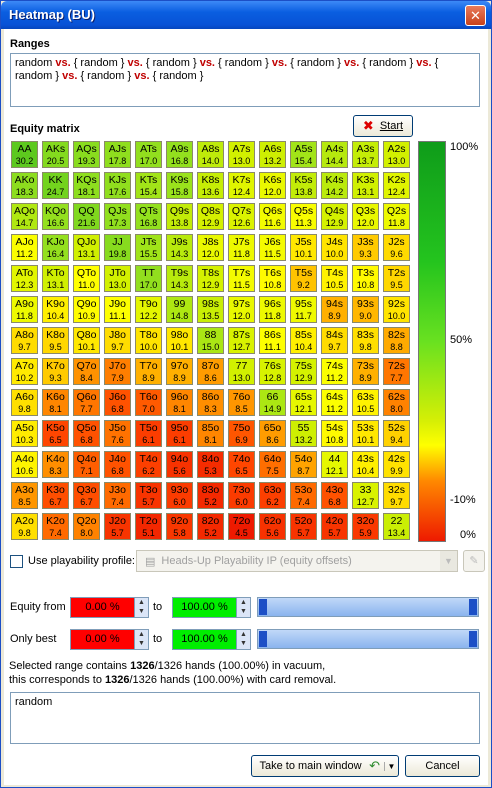 The width and height of the screenshot is (492, 788). Describe the element at coordinates (272, 526) in the screenshot. I see `matrix-cell: 62o 5.6` at that location.